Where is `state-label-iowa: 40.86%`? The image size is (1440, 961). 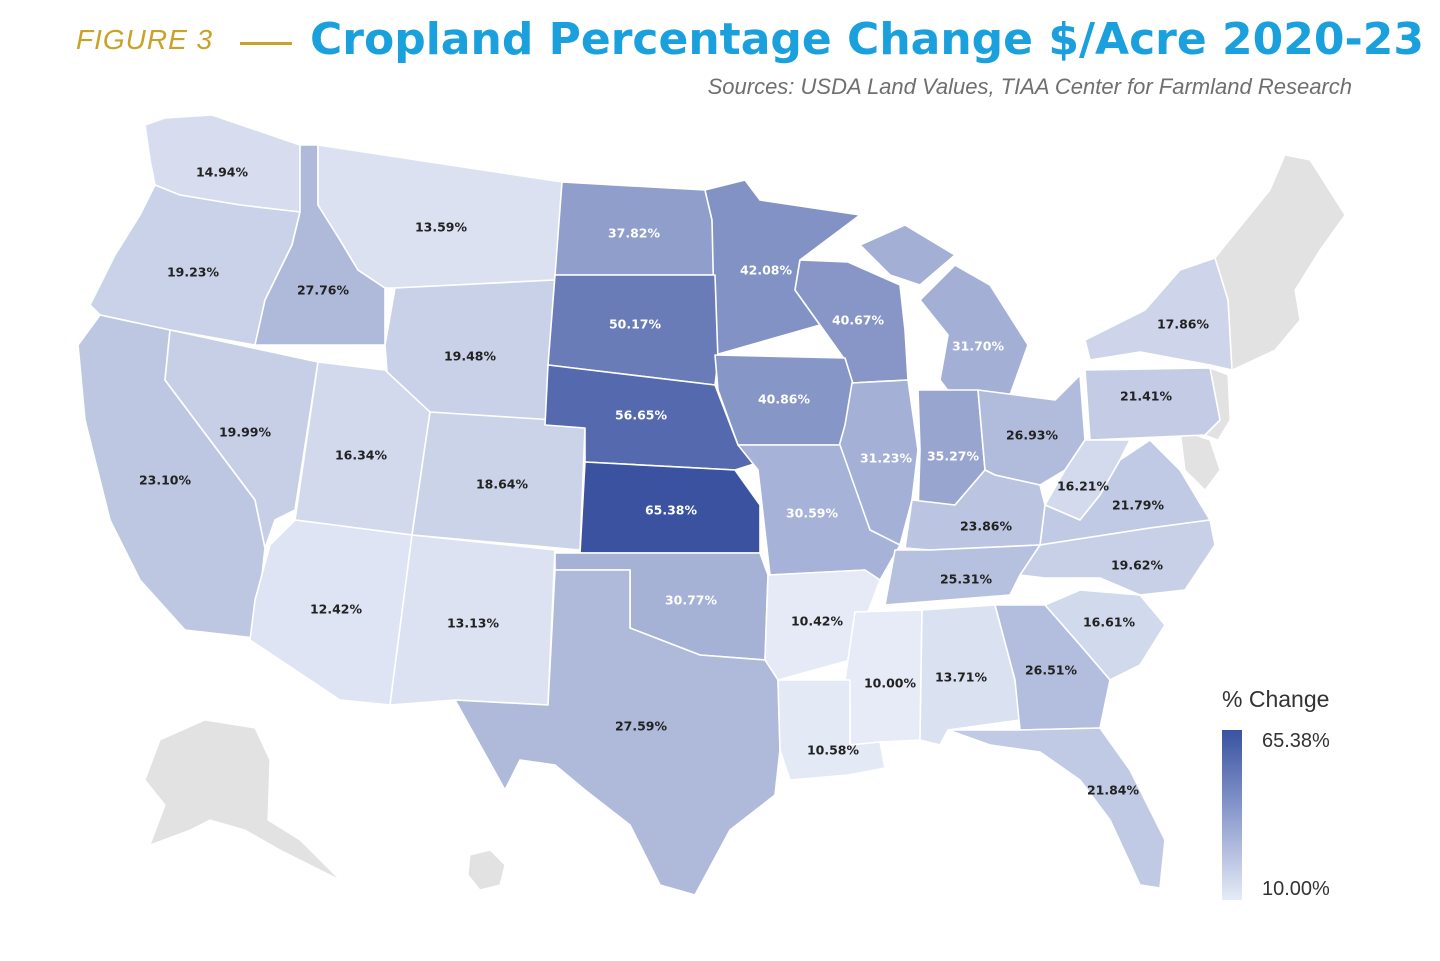 state-label-iowa: 40.86% is located at coordinates (784, 399).